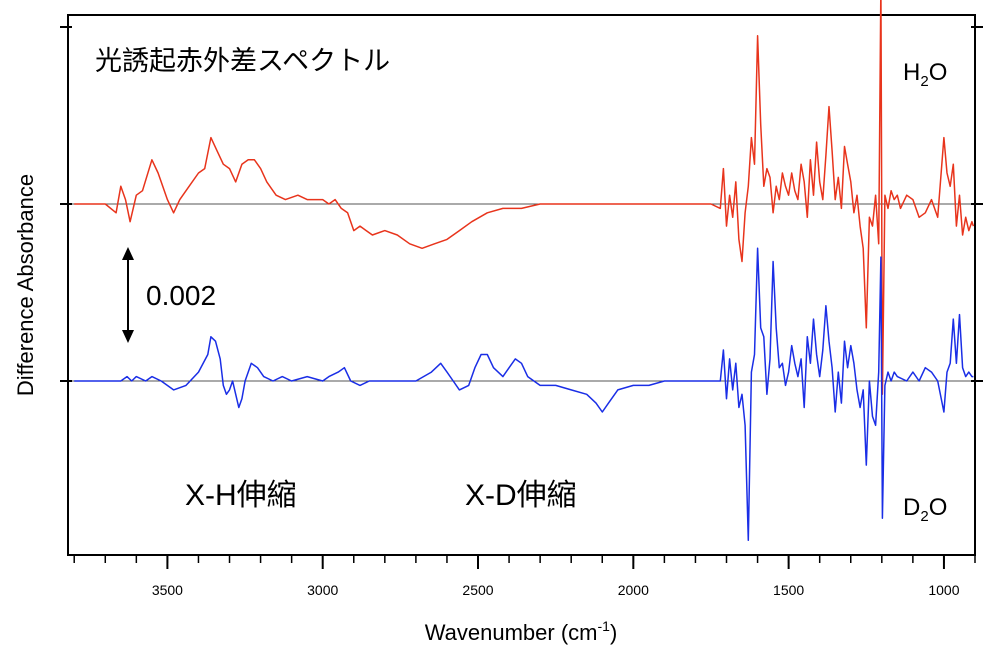  What do you see at coordinates (25, 285) in the screenshot?
I see `y-axis-title: Difference Absorbance` at bounding box center [25, 285].